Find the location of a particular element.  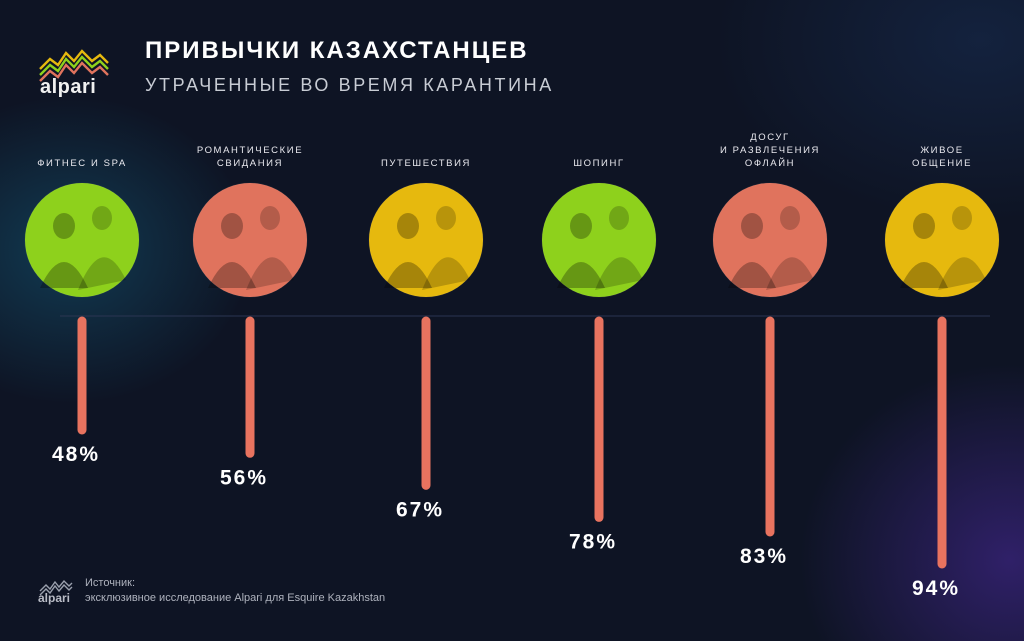

logo-text: alpari is located at coordinates (68, 87).